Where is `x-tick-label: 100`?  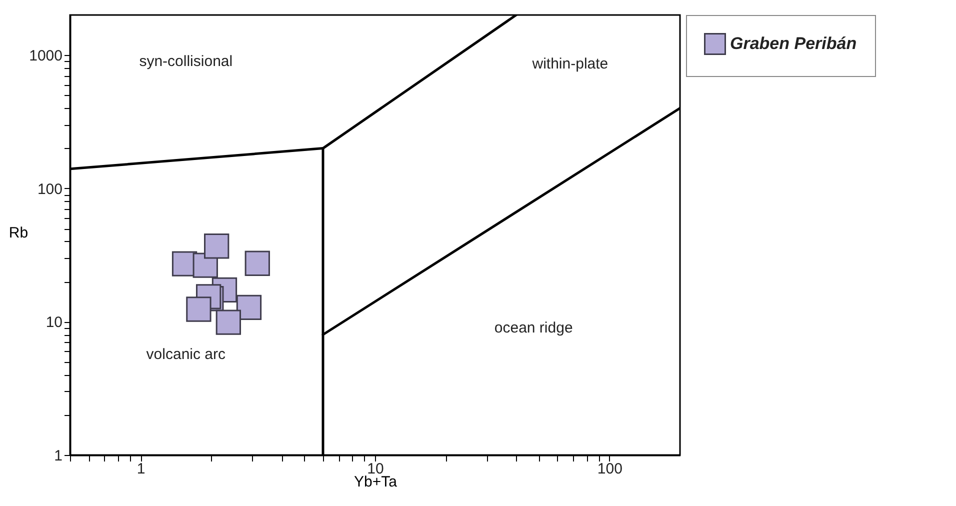 x-tick-label: 100 is located at coordinates (609, 469).